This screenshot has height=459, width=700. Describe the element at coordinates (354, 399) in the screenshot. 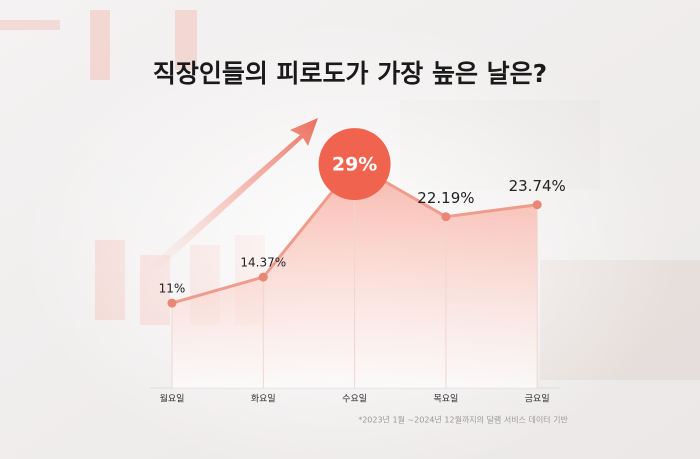

I see `x-tick-label: 수요일` at that location.